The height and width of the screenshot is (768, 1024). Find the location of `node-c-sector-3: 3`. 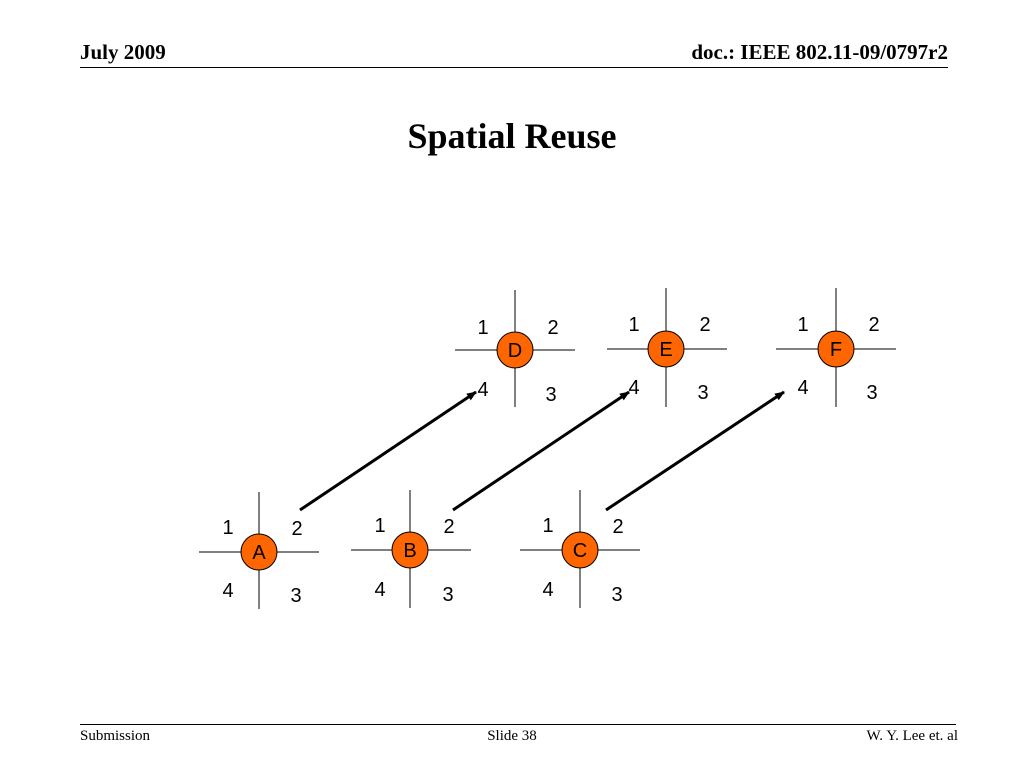

node-c-sector-3: 3 is located at coordinates (616, 595).